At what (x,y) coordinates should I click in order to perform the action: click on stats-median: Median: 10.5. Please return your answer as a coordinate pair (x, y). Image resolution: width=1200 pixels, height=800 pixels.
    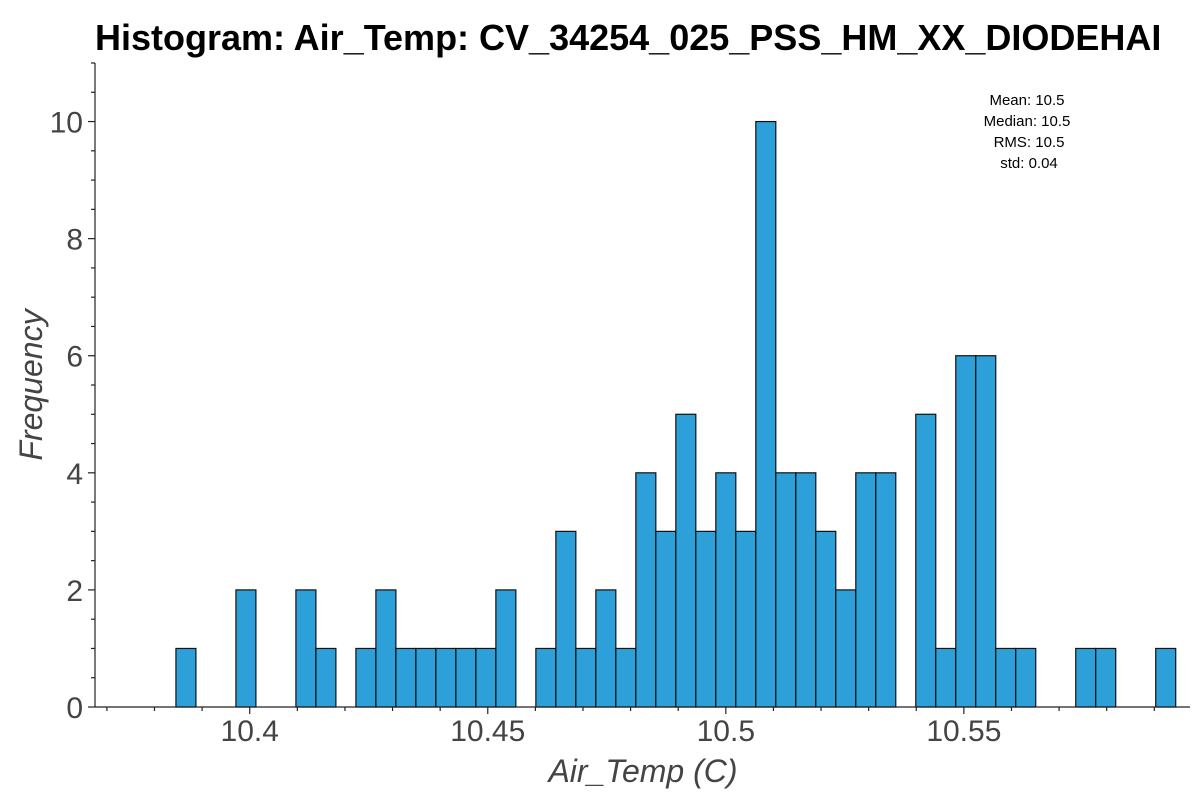
    Looking at the image, I should click on (1027, 121).